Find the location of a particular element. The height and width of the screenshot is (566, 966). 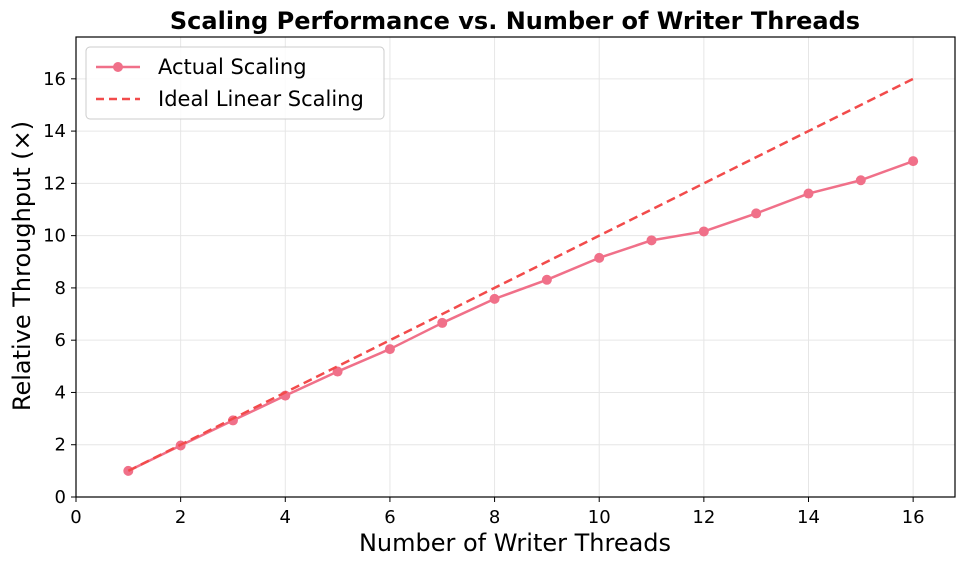

legend-entry-ideal-linear-scaling: Ideal Linear Scaling is located at coordinates (230, 99).